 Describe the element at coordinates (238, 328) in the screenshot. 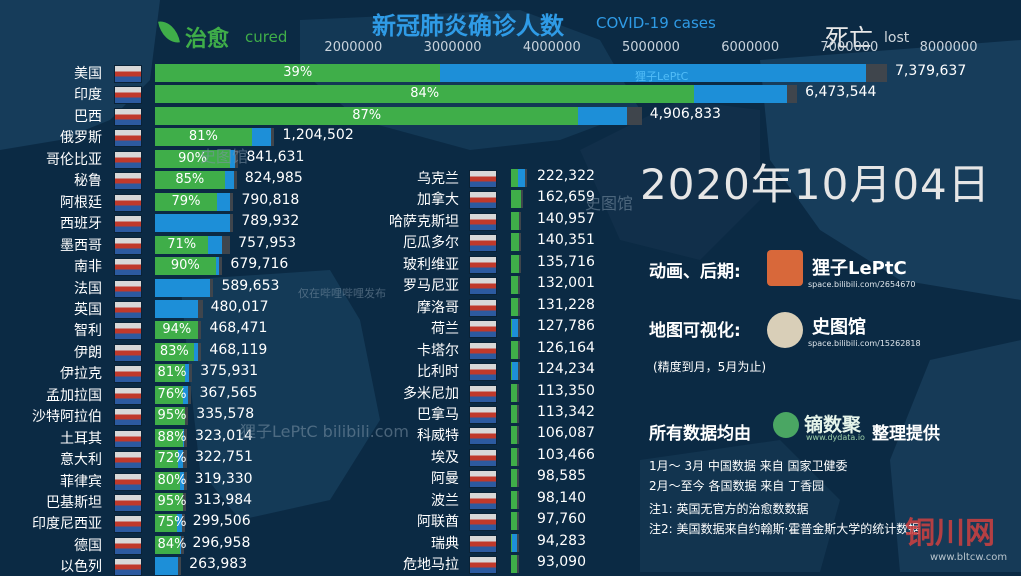

I see `total-value-label: 468,471` at that location.